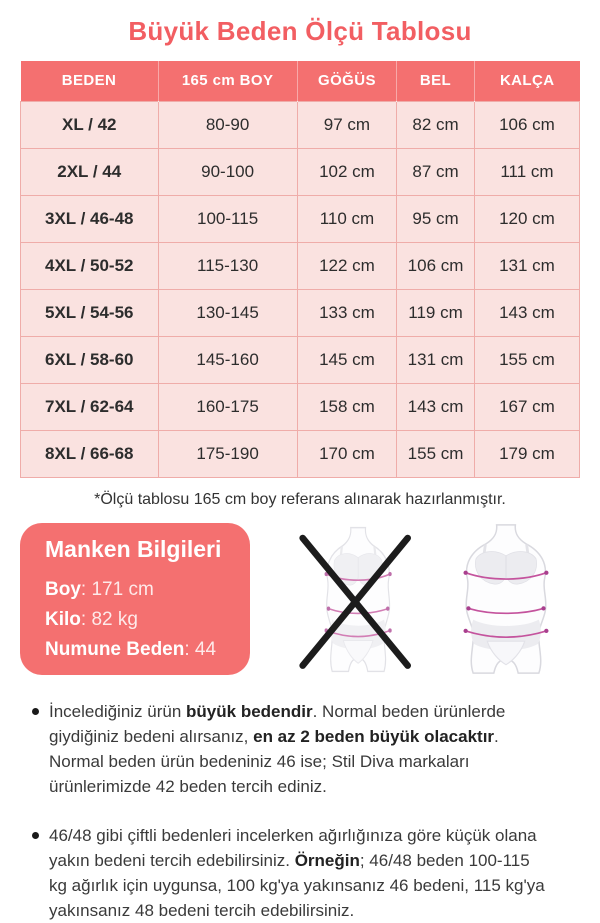  What do you see at coordinates (89, 453) in the screenshot?
I see `size-cell: 8XL / 66-68` at bounding box center [89, 453].